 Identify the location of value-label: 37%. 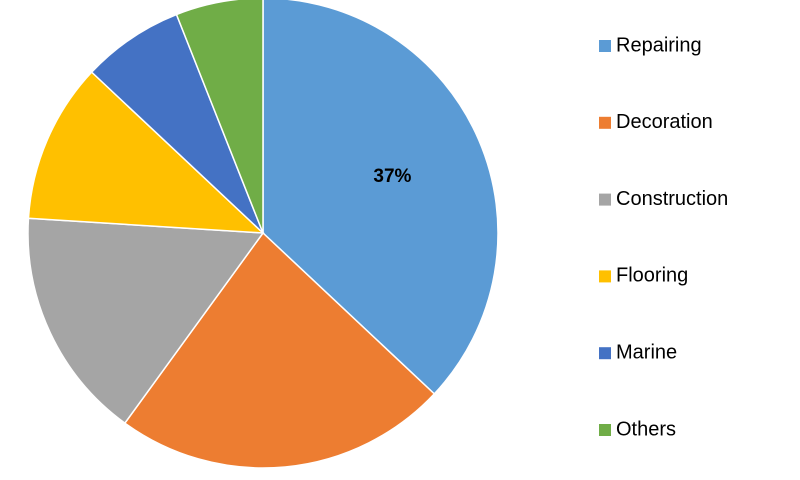
(392, 176).